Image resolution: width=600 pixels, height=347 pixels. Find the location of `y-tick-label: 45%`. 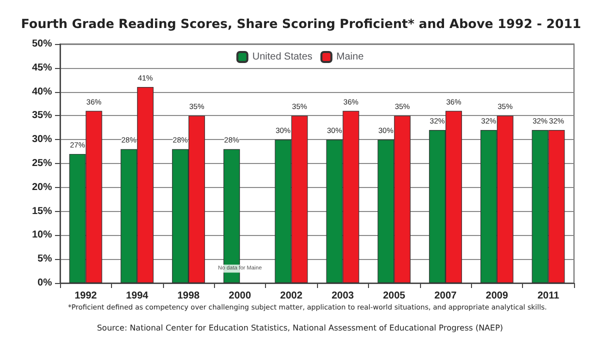

y-tick-label: 45% is located at coordinates (42, 68).